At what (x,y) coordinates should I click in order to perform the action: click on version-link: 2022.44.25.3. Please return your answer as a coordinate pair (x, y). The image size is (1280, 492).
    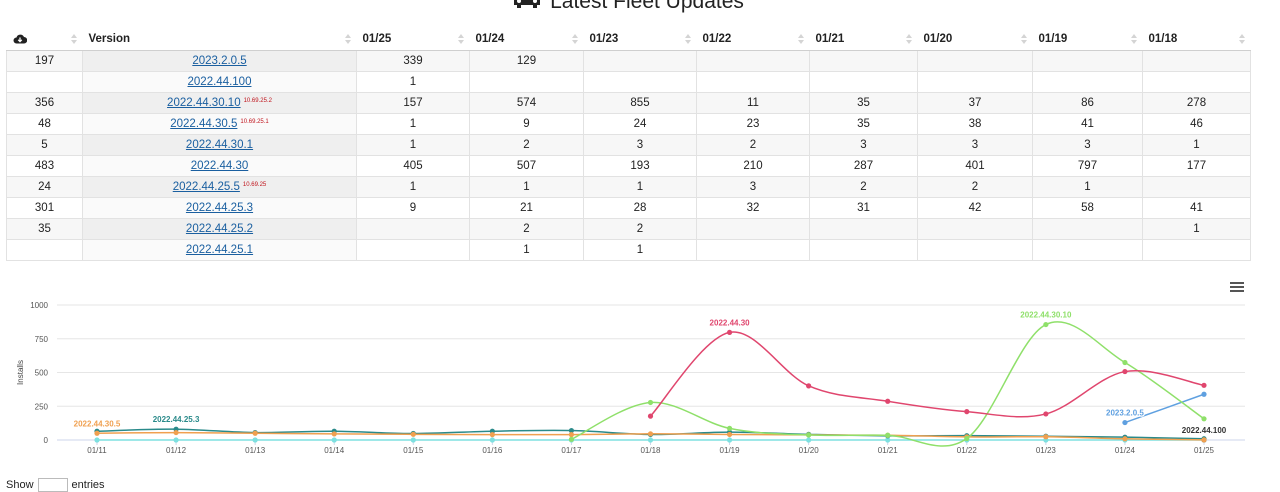
    Looking at the image, I should click on (219, 207).